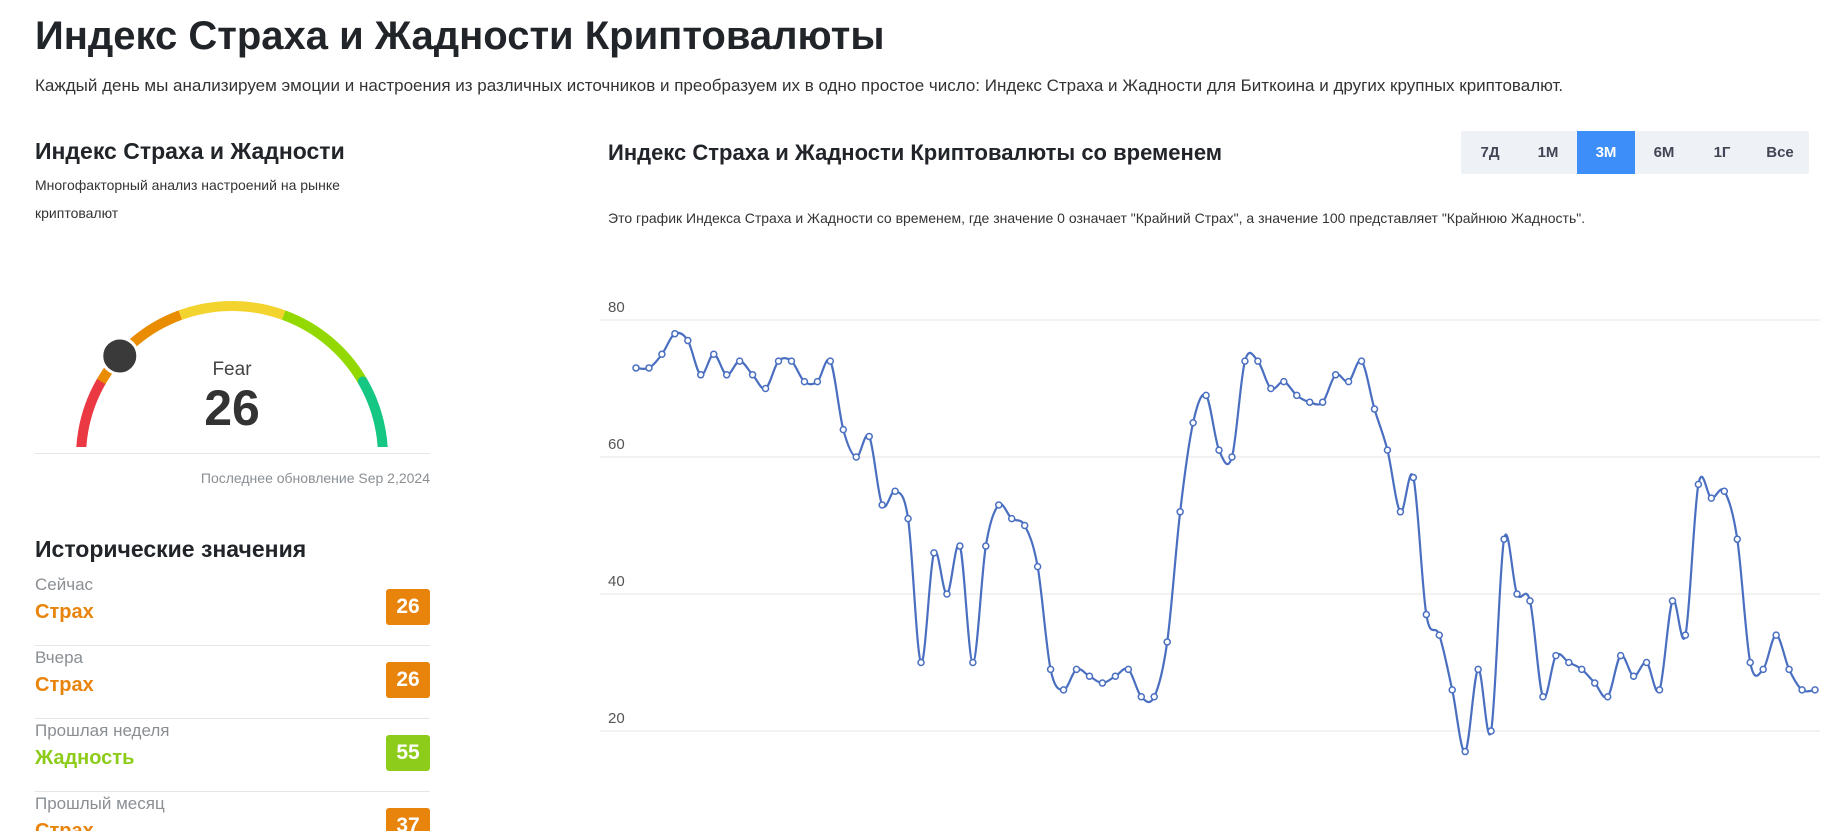  What do you see at coordinates (1606, 152) in the screenshot?
I see `range-button-3m: 3М` at bounding box center [1606, 152].